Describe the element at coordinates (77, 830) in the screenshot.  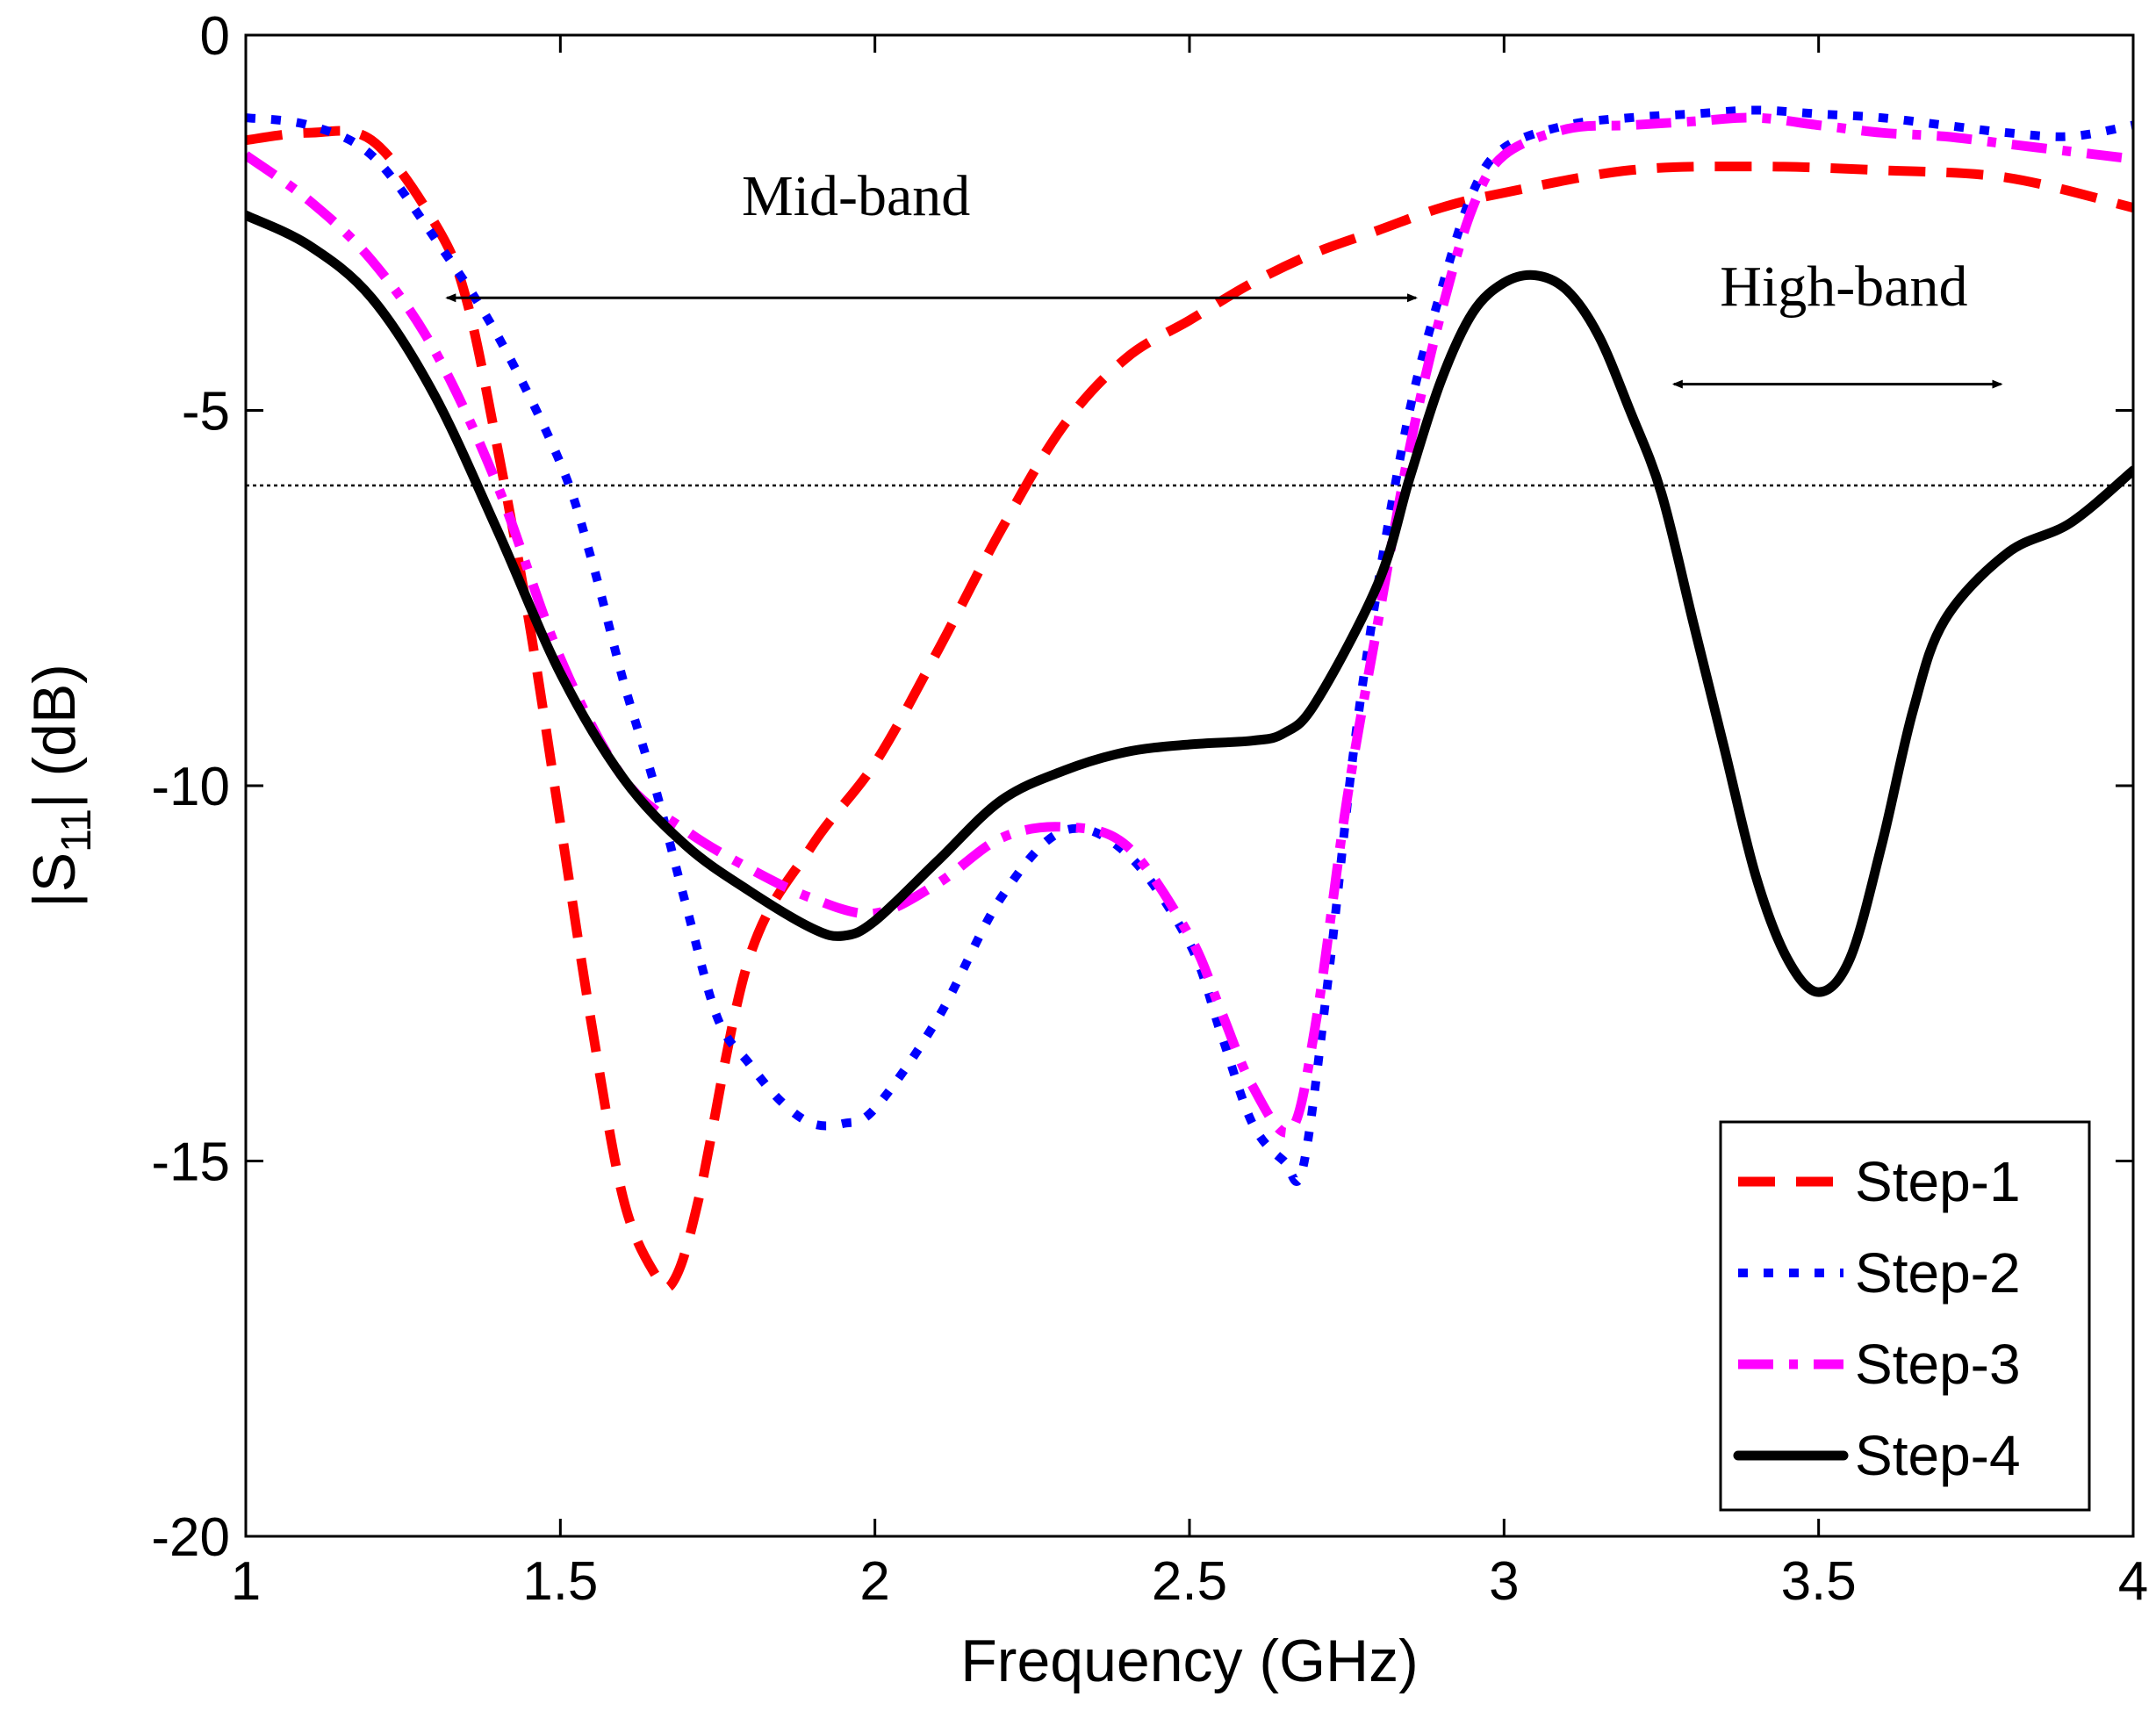
I see `y-axis-title-sub: 11` at that location.